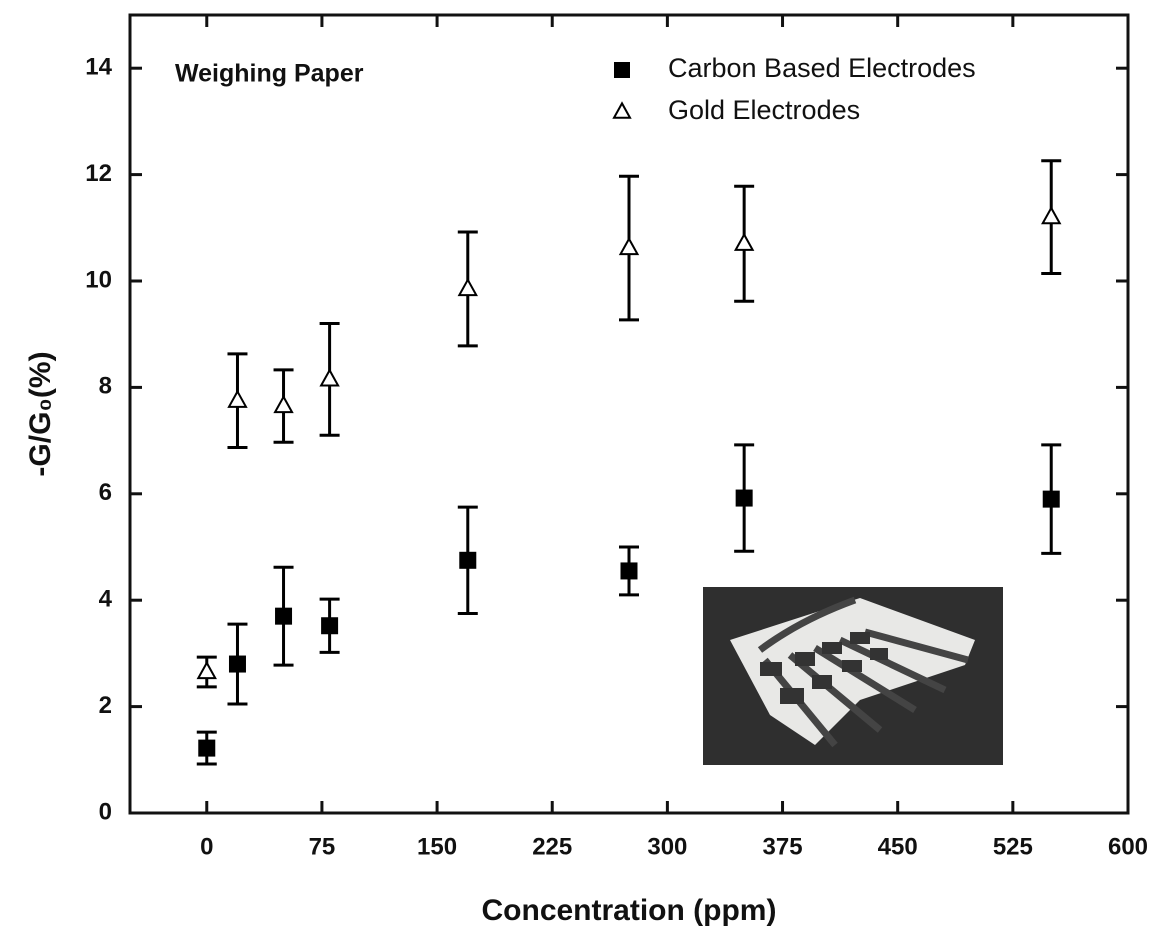  I want to click on x-tick-label: 525, so click(1013, 846).